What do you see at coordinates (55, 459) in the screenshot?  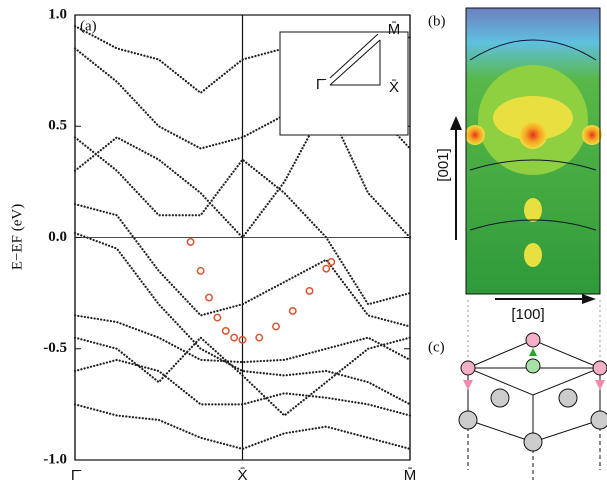 I see `y-tick-label: -1.0` at bounding box center [55, 459].